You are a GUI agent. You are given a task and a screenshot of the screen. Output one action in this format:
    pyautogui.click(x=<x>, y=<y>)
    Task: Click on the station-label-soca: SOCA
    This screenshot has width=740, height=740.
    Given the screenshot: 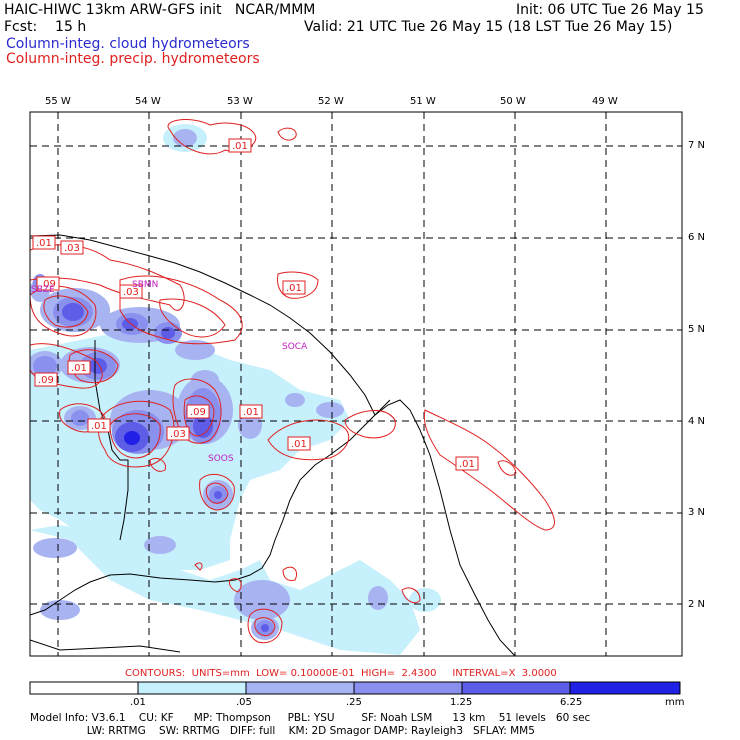 What is the action you would take?
    pyautogui.click(x=295, y=347)
    